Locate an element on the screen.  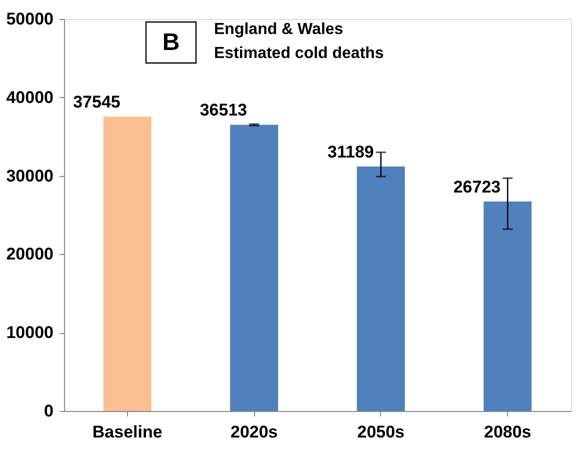
y-tick-label: 20000 is located at coordinates (30, 254).